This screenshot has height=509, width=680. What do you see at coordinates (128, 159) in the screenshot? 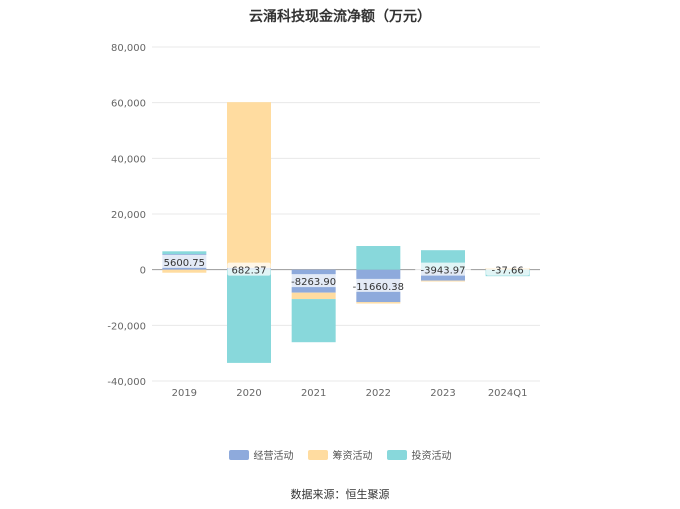
I see `y-tick-label: 40,000` at bounding box center [128, 159].